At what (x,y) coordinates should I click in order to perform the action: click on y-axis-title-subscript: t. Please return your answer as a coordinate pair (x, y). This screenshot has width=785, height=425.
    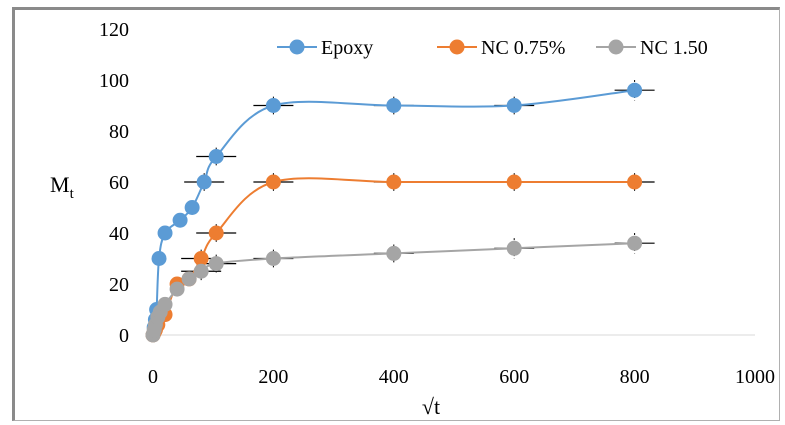
    Looking at the image, I should click on (72, 194).